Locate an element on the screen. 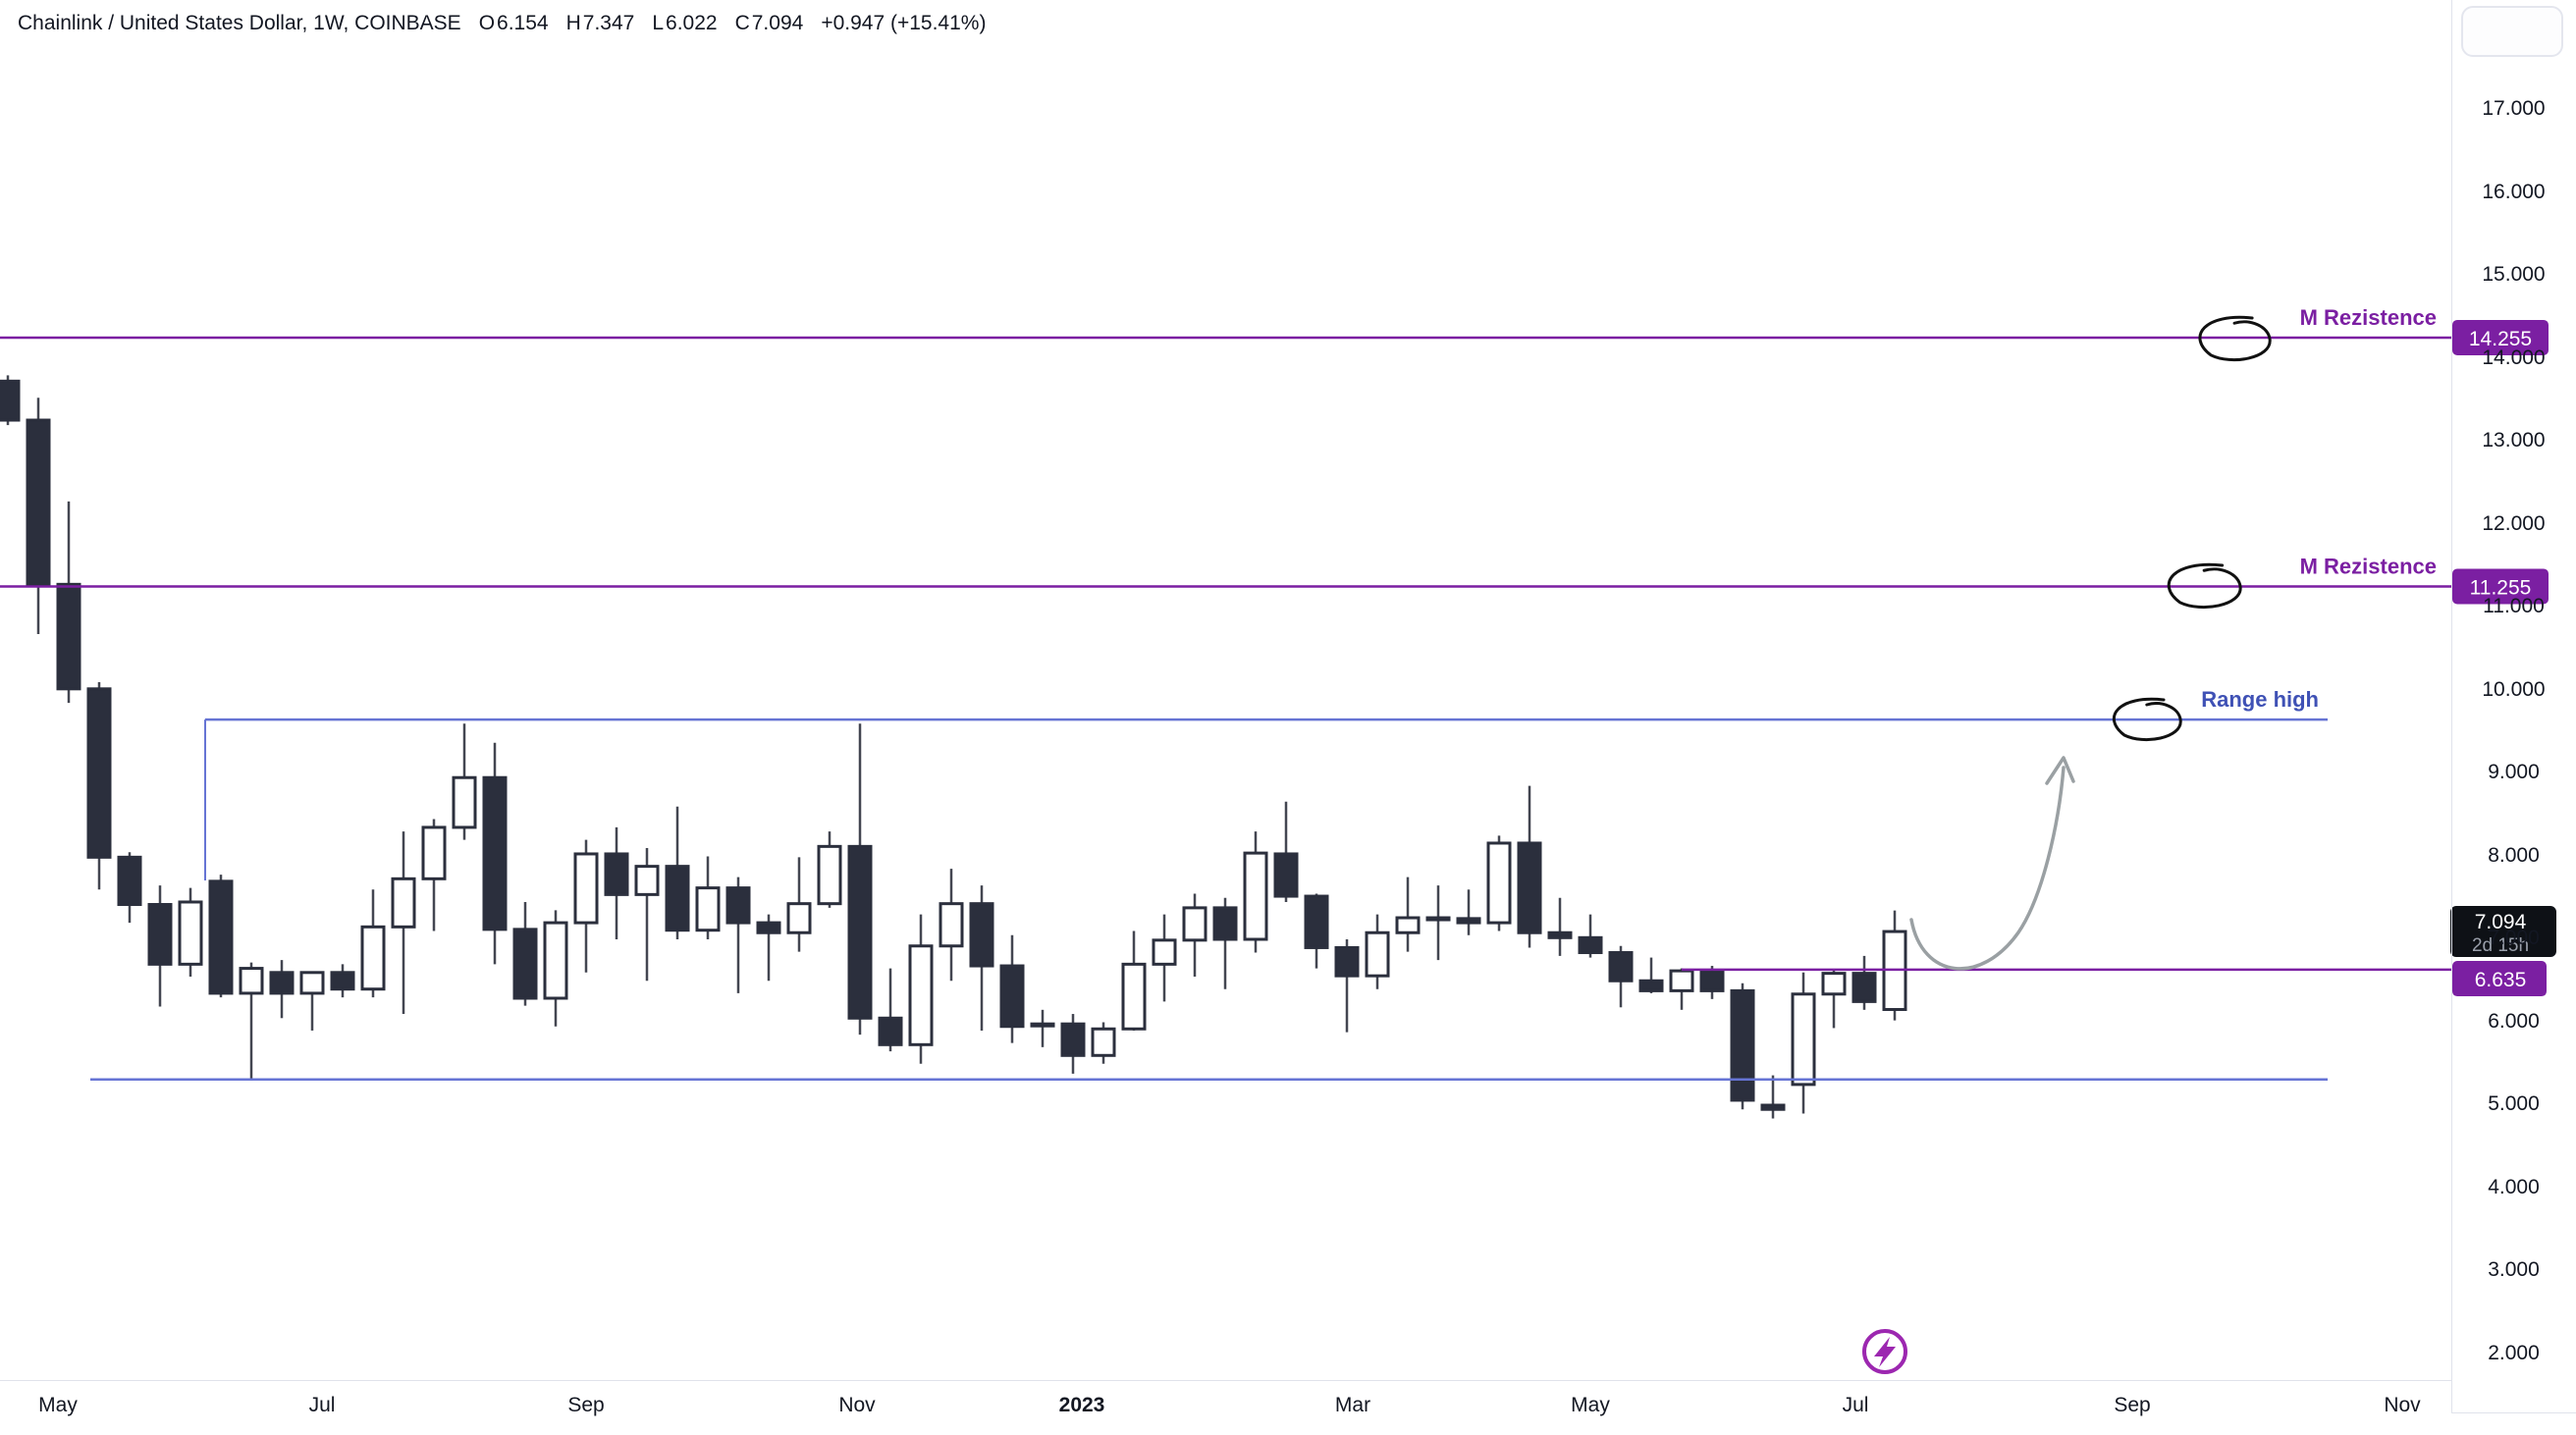  level-price-tag-text: 11.255 is located at coordinates (2501, 587).